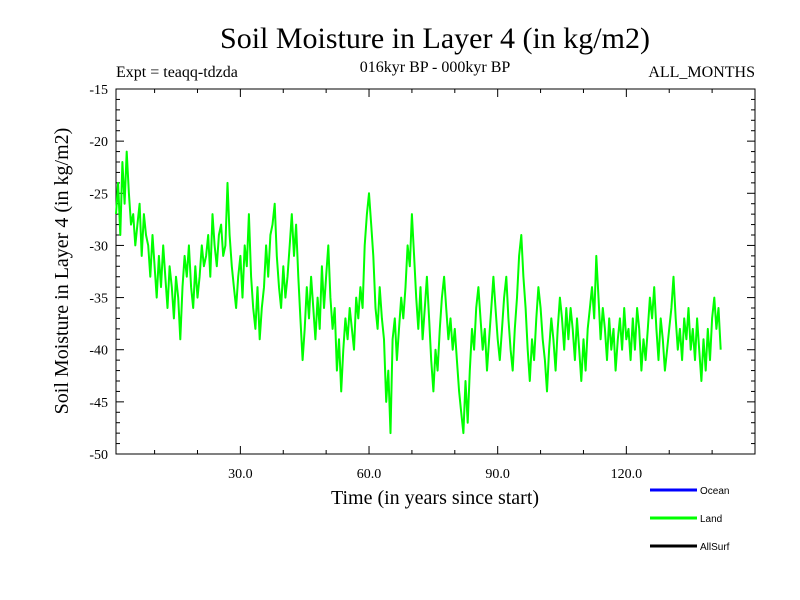 This screenshot has width=800, height=600. What do you see at coordinates (711, 519) in the screenshot?
I see `legend-label-land: Land` at bounding box center [711, 519].